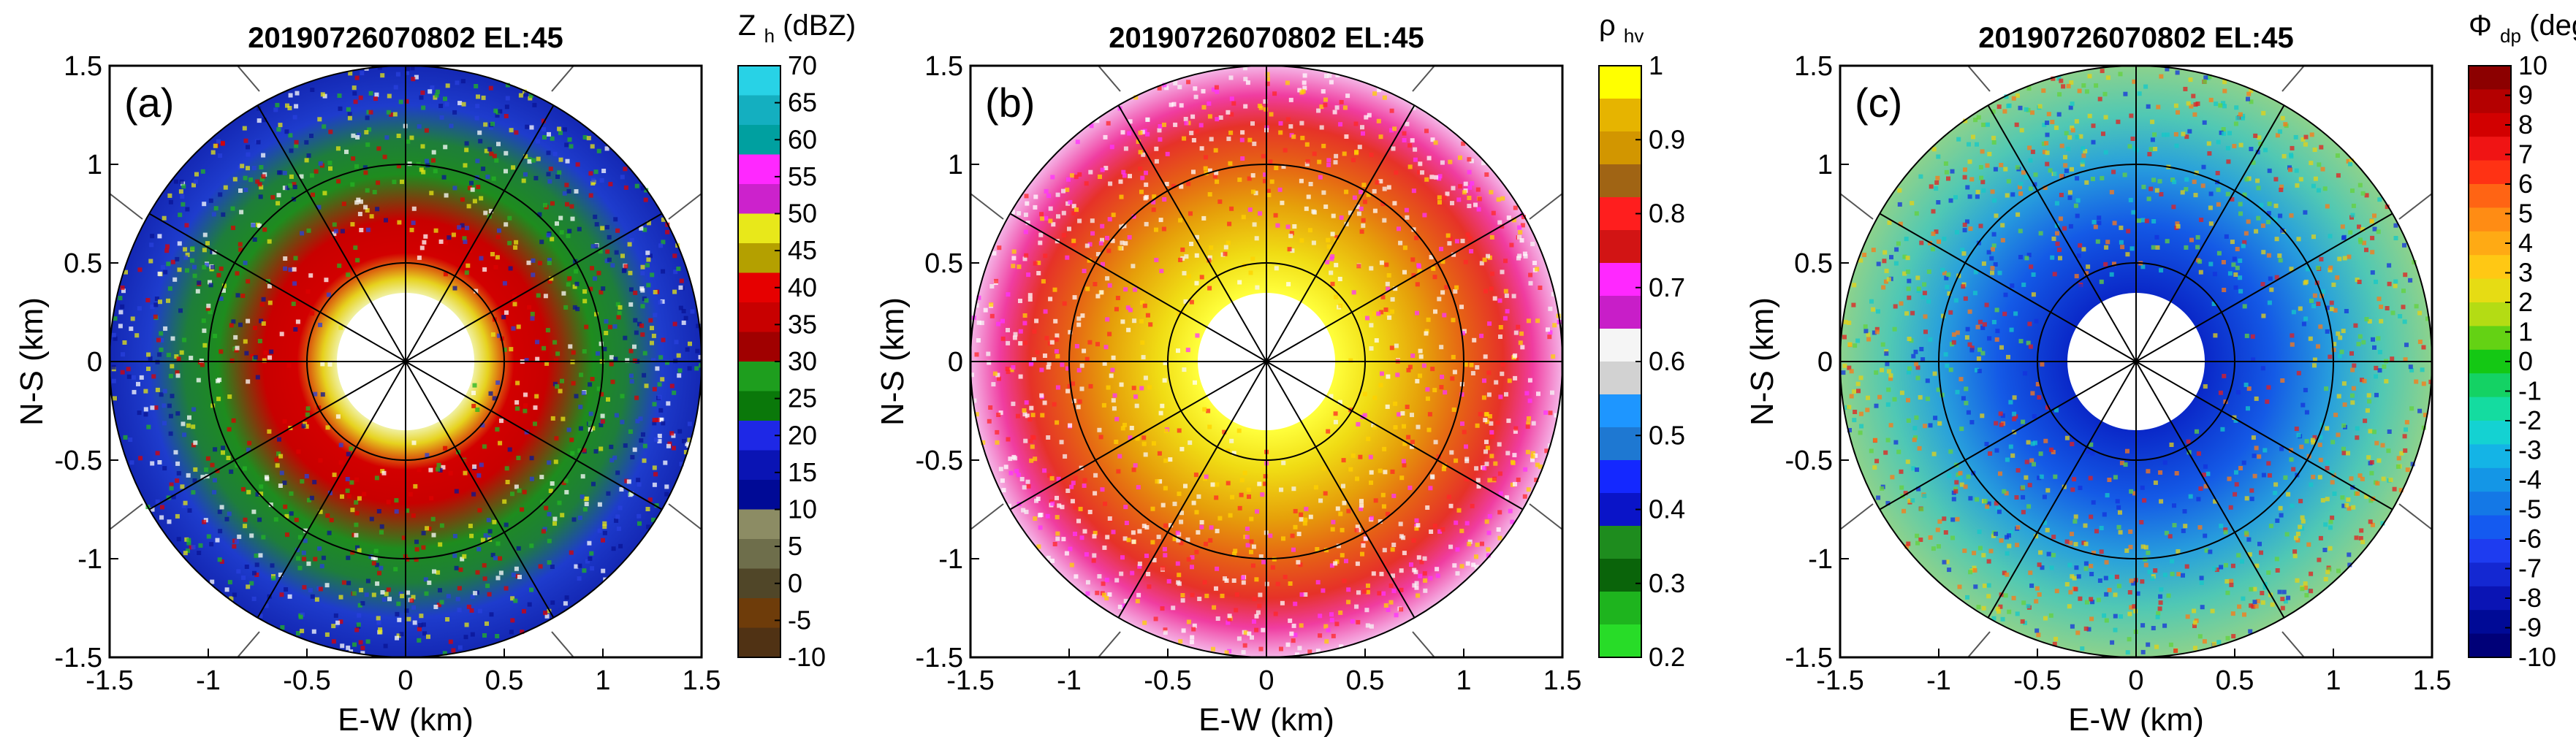  Describe the element at coordinates (2333, 680) in the screenshot. I see `panel-c-x-tick-label: 1` at that location.